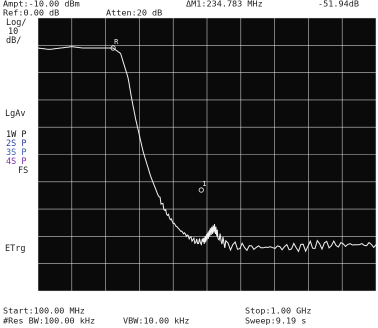 This screenshot has width=378, height=328. I want to click on detector-label: LgAv, so click(15, 114).